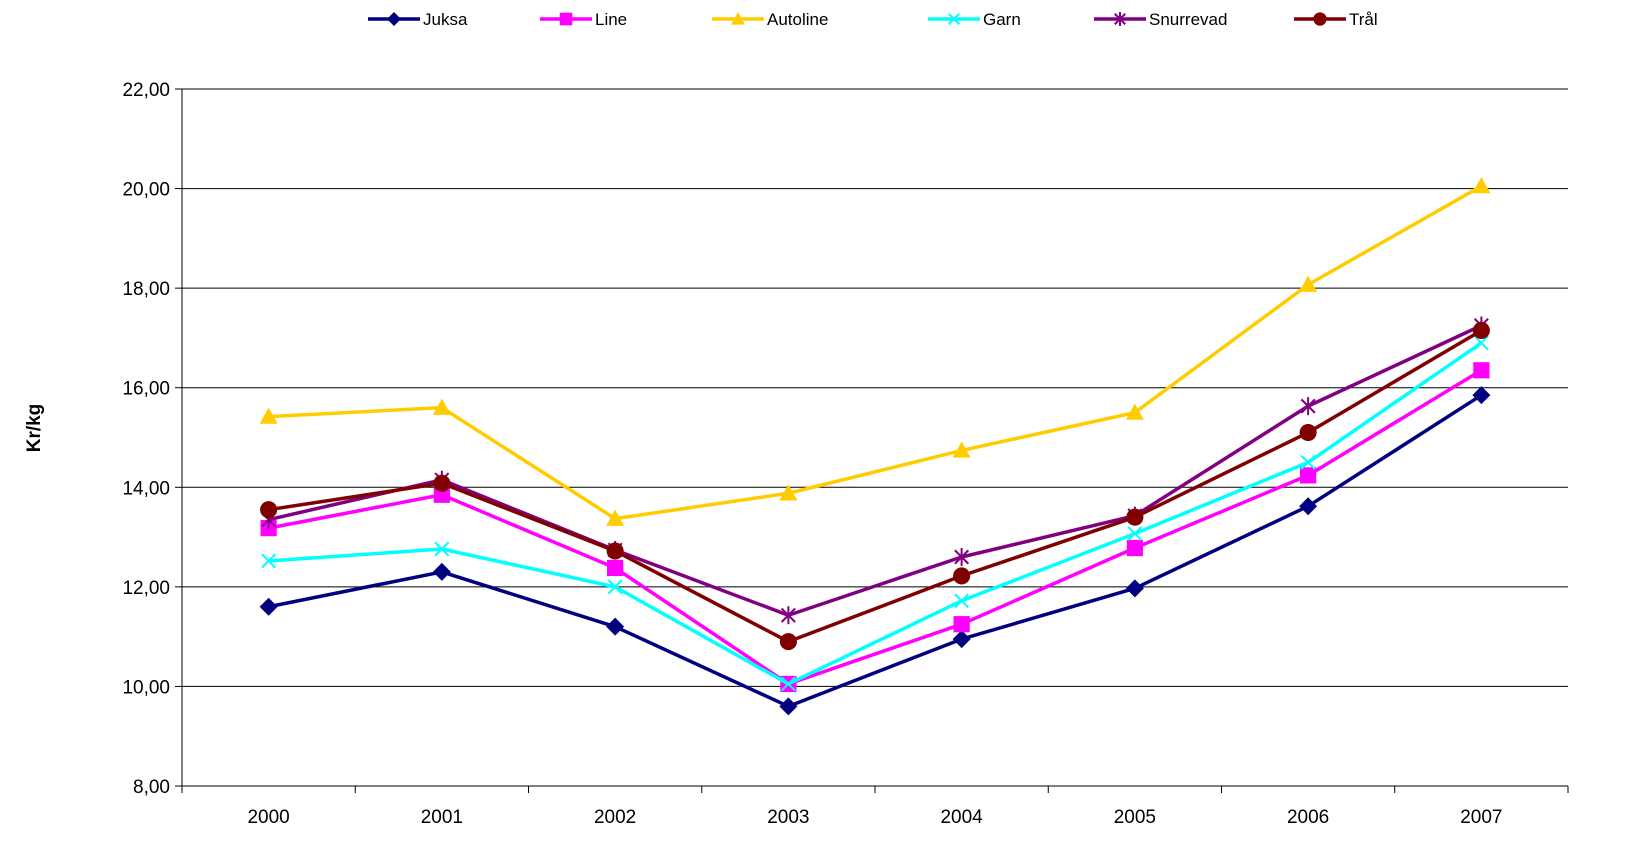  I want to click on y-tick-label: 10,00, so click(146, 687).